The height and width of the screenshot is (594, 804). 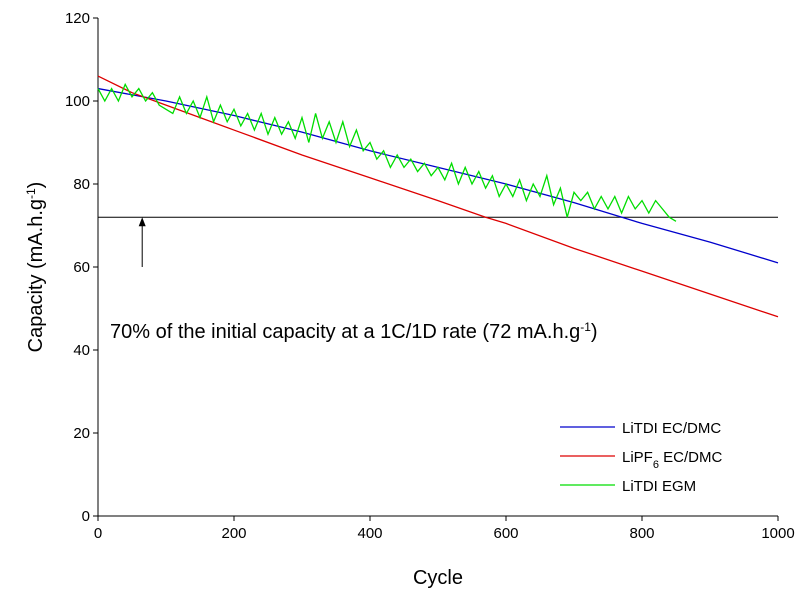 I want to click on annotation-sup: -1, so click(x=585, y=327).